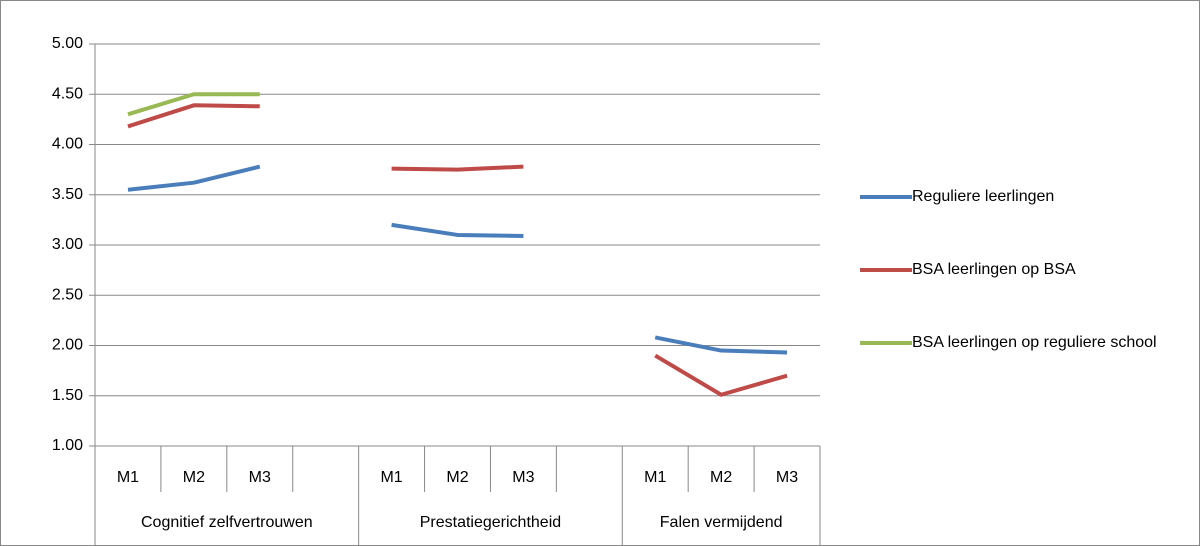 This screenshot has width=1200, height=546. I want to click on legend-item: BSA leerlingen op BSA, so click(1021, 270).